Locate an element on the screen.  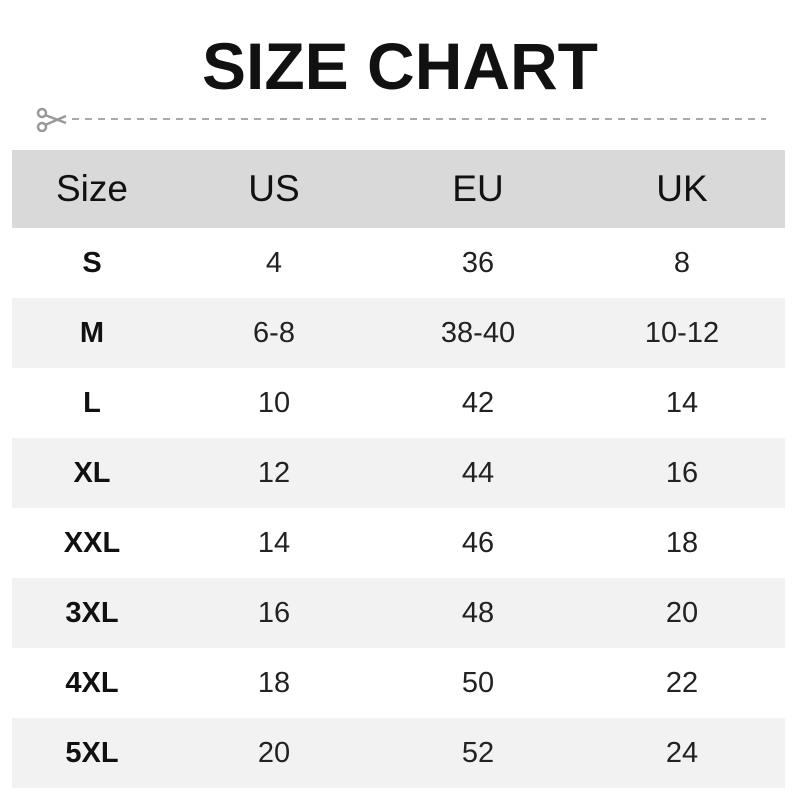
table-cell: 46 is located at coordinates (478, 542).